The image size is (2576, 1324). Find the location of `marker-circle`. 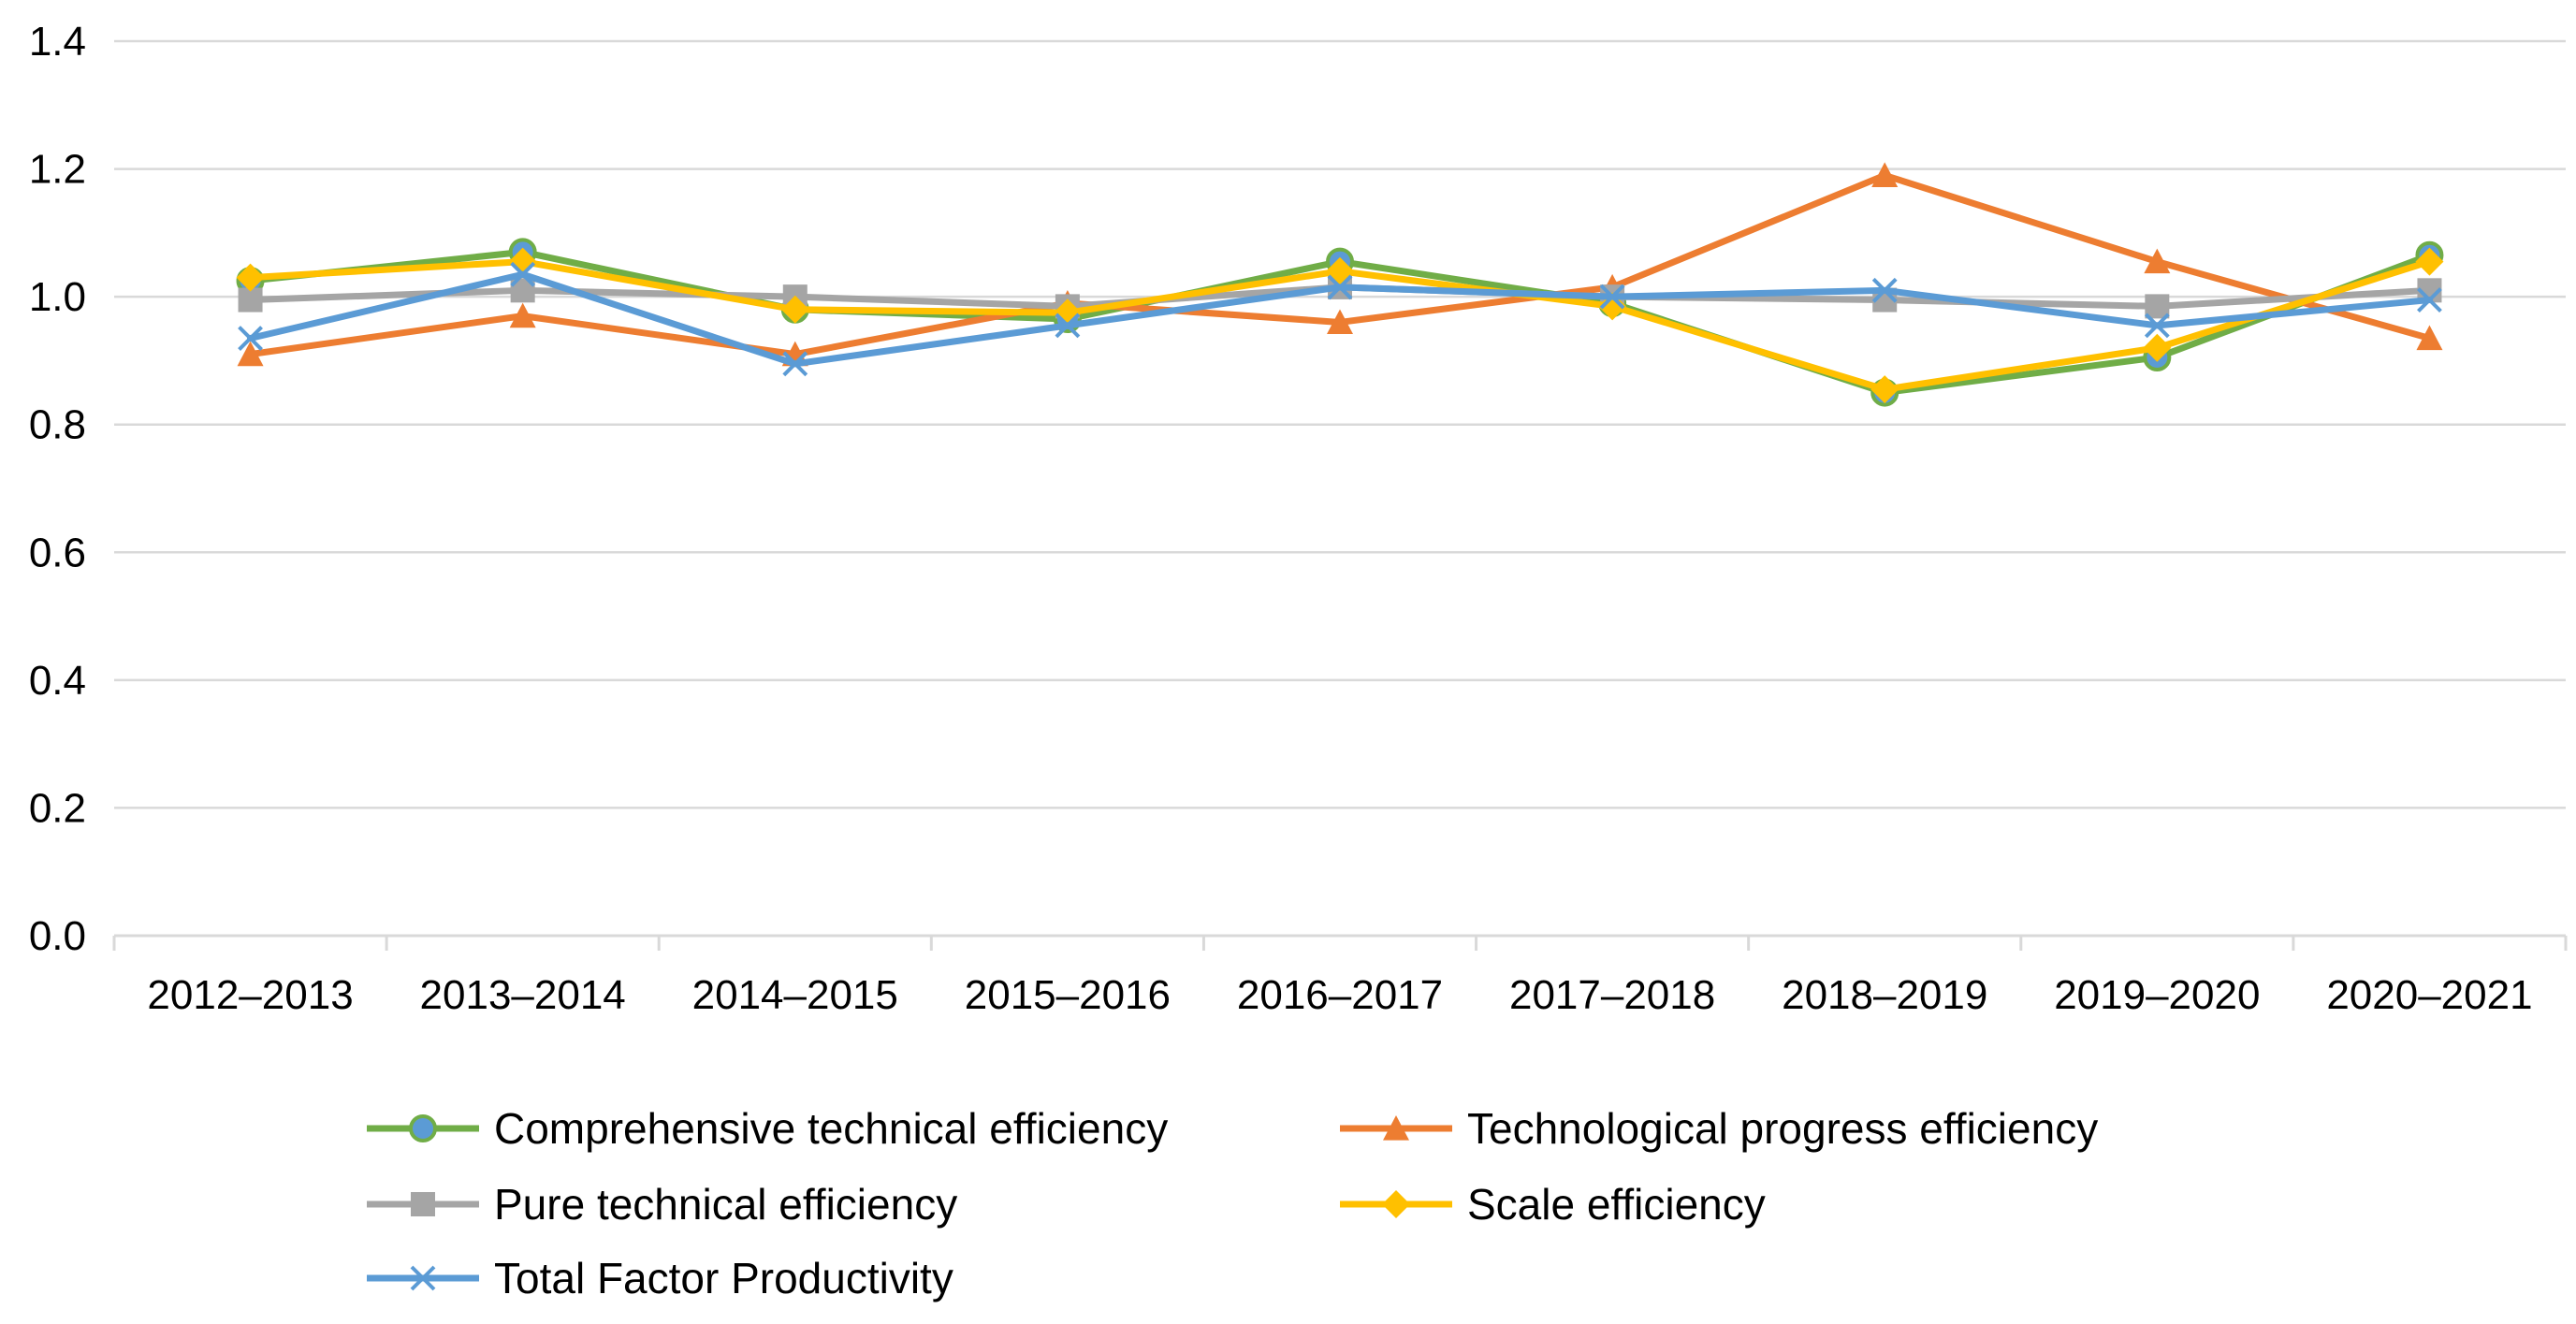

marker-circle is located at coordinates (423, 1128).